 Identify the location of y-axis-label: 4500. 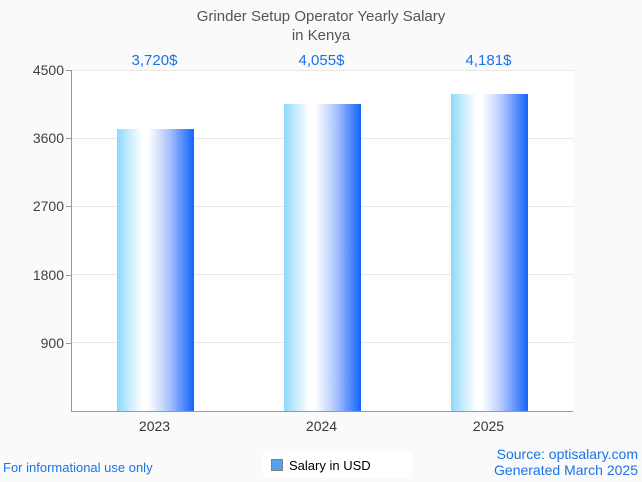
(48, 70).